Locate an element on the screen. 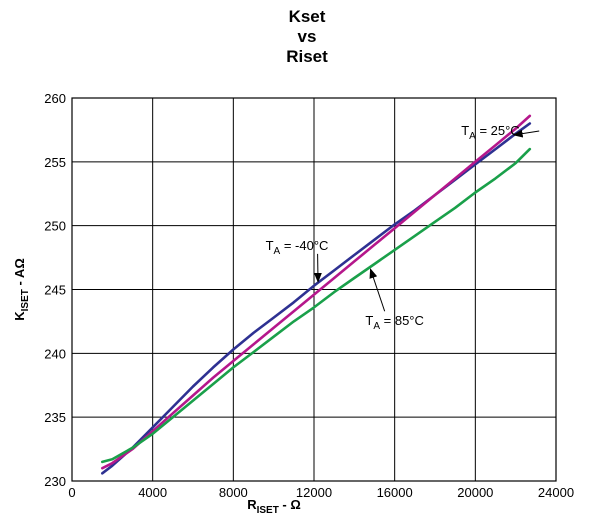 The height and width of the screenshot is (527, 608). x-tick-label: 4000 is located at coordinates (152, 492).